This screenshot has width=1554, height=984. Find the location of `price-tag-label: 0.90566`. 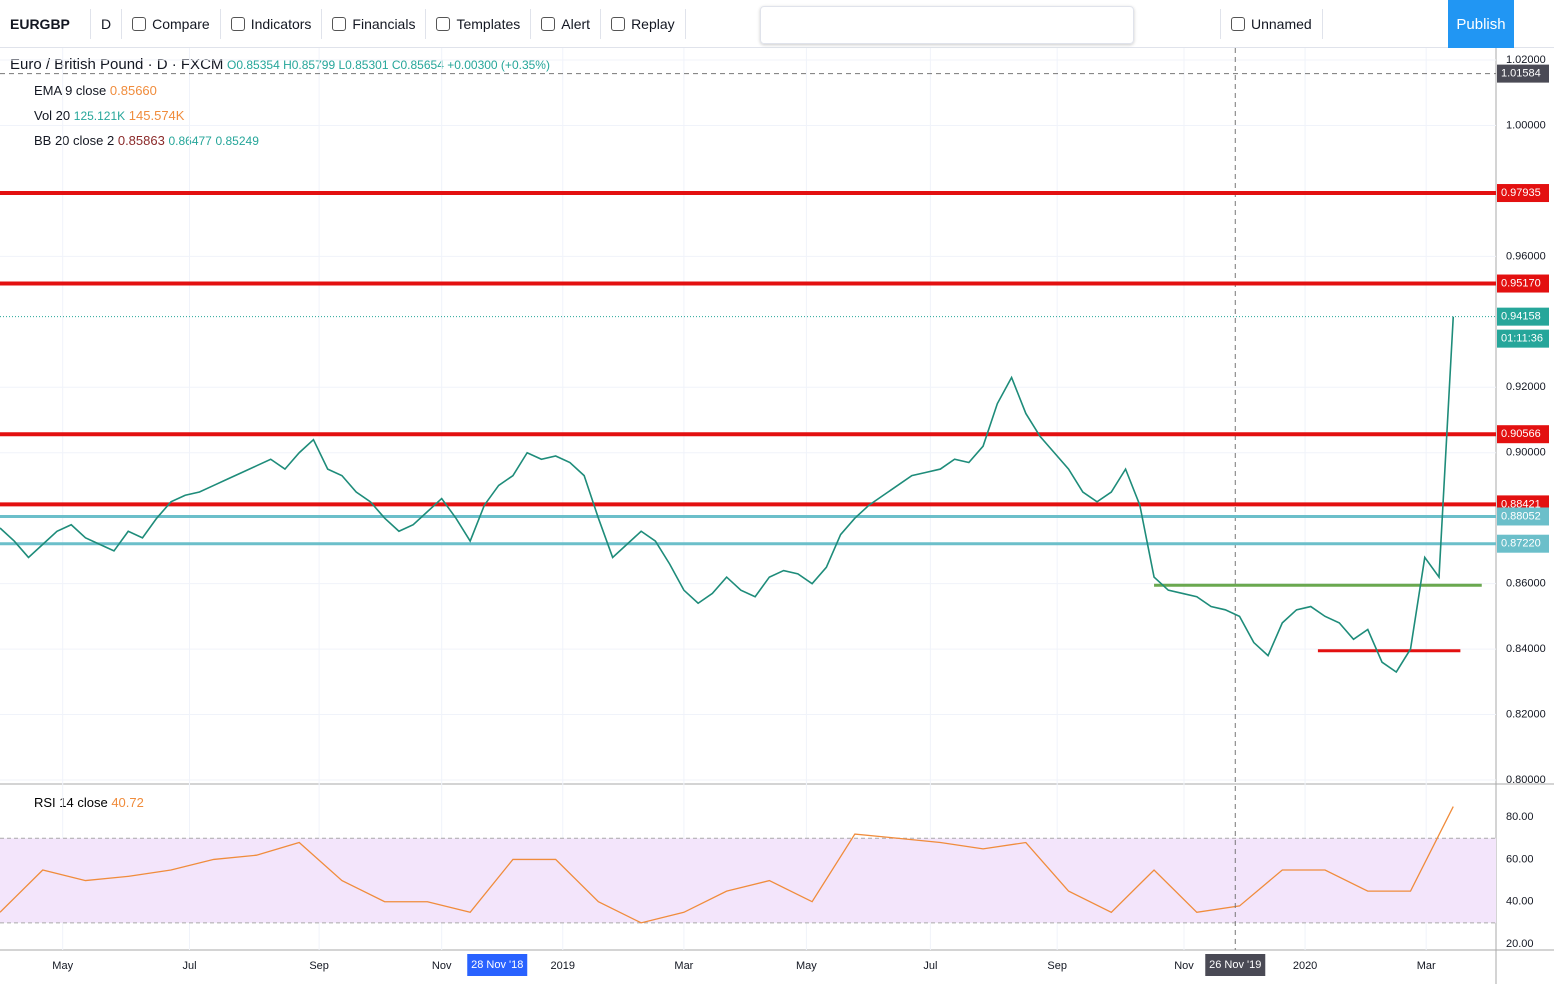

price-tag-label: 0.90566 is located at coordinates (1521, 434).